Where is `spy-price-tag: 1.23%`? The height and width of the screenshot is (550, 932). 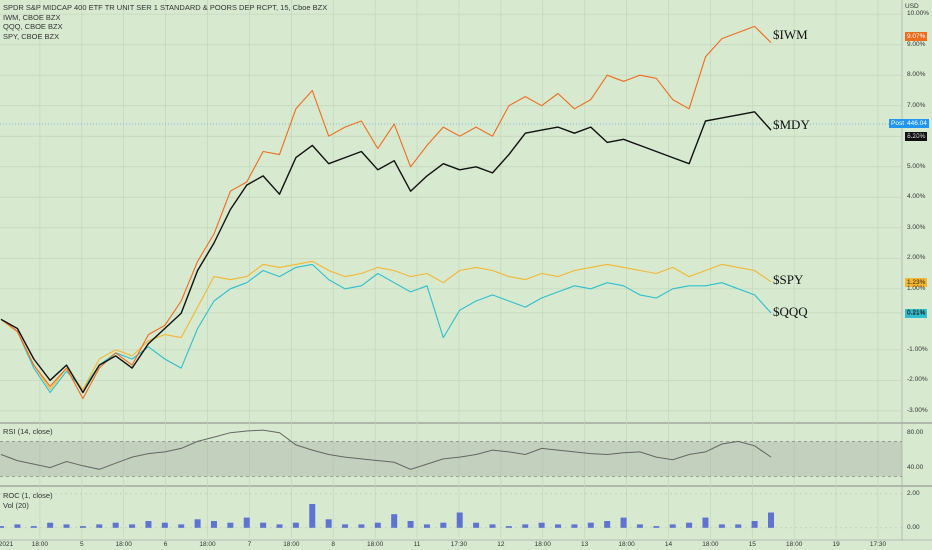
spy-price-tag: 1.23% is located at coordinates (916, 282).